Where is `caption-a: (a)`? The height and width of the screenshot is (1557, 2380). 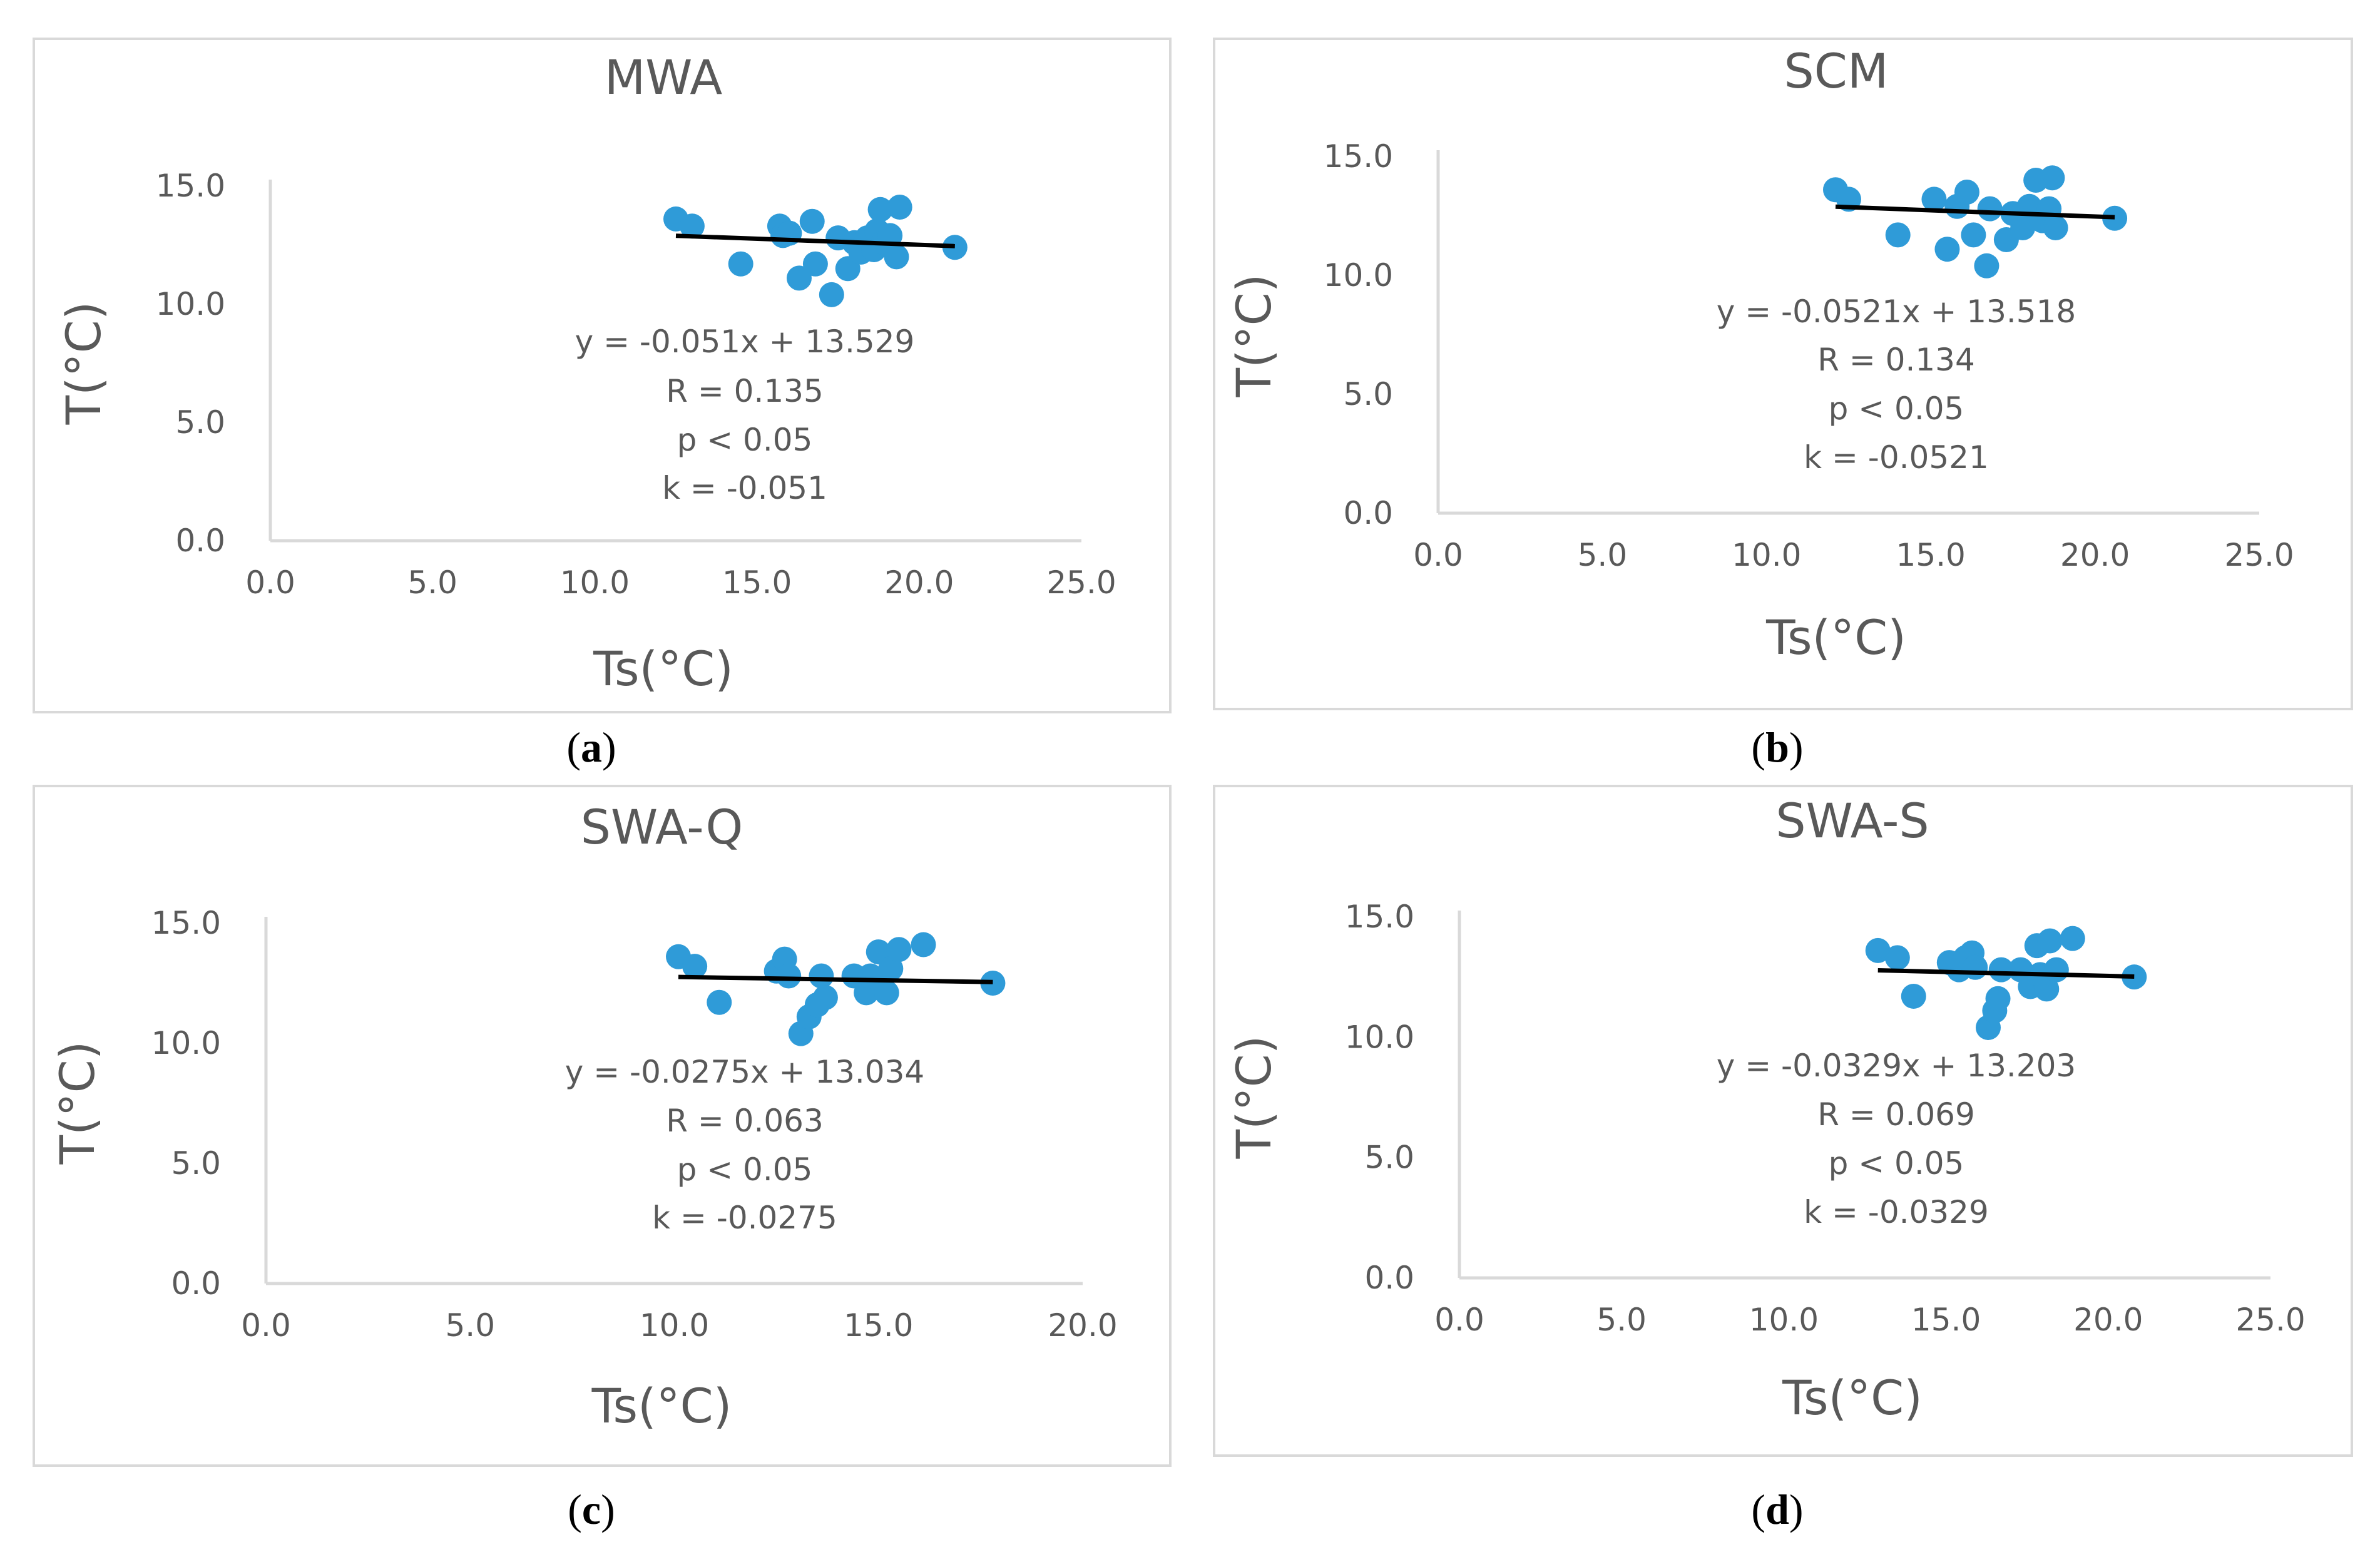 caption-a: (a) is located at coordinates (592, 747).